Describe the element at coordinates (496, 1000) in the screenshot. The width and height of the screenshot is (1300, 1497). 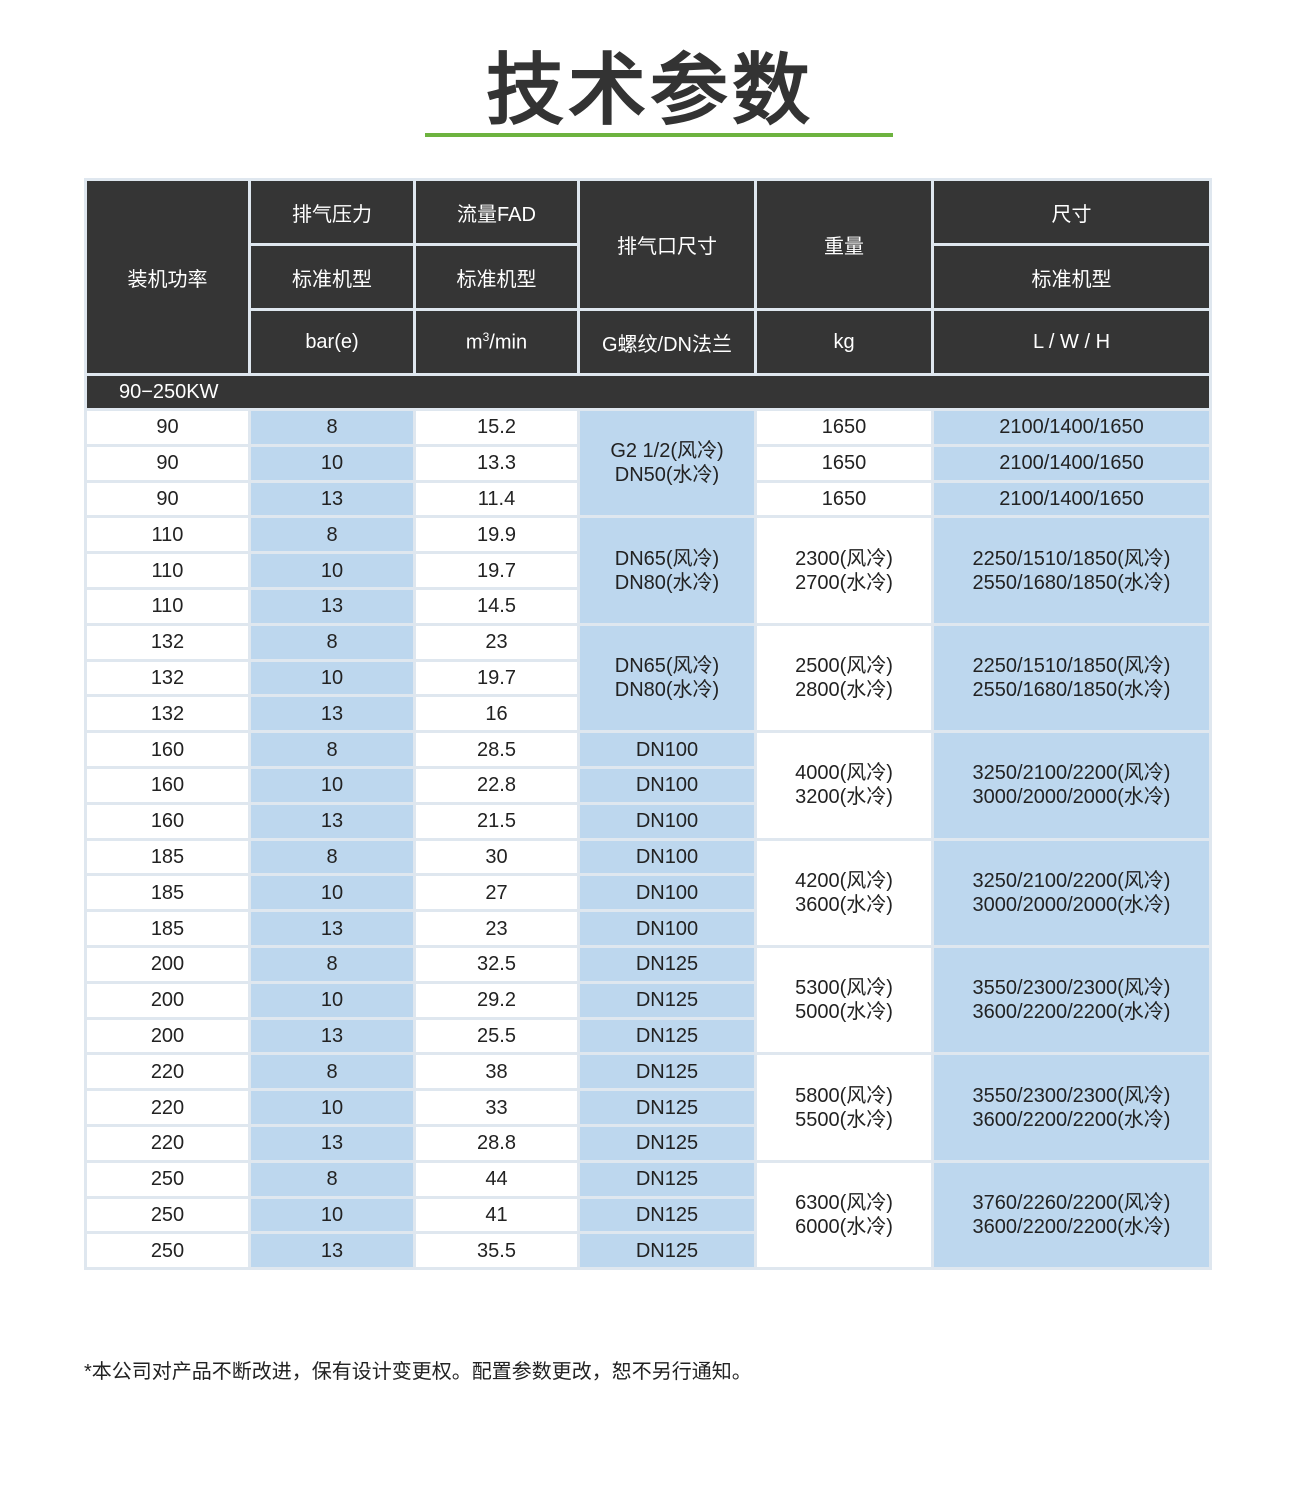
I see `flow-cell: 29.2` at that location.